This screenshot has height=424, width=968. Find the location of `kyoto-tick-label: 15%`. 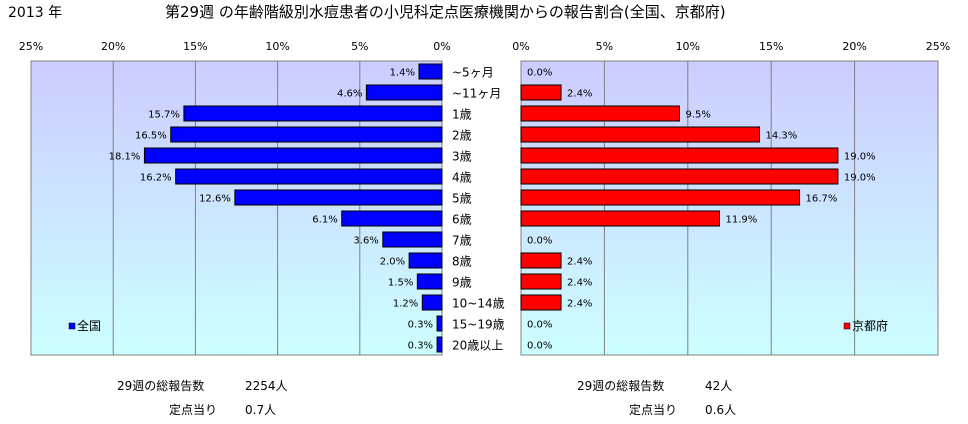

kyoto-tick-label: 15% is located at coordinates (771, 46).